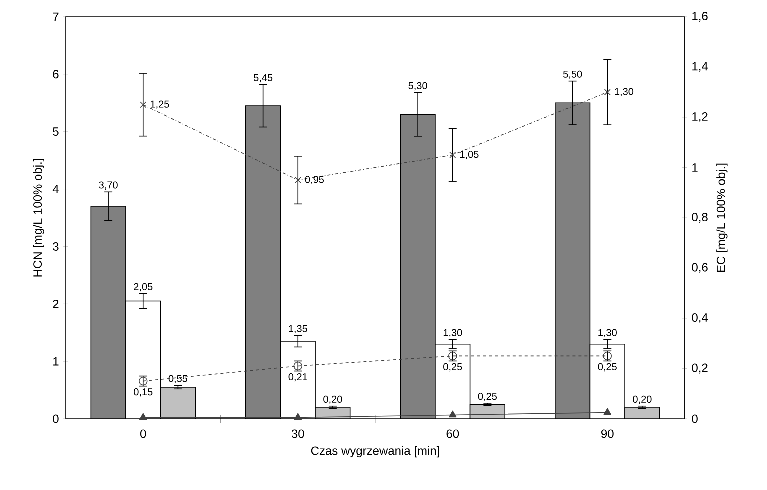  I want to click on data-label: 0,95, so click(314, 180).